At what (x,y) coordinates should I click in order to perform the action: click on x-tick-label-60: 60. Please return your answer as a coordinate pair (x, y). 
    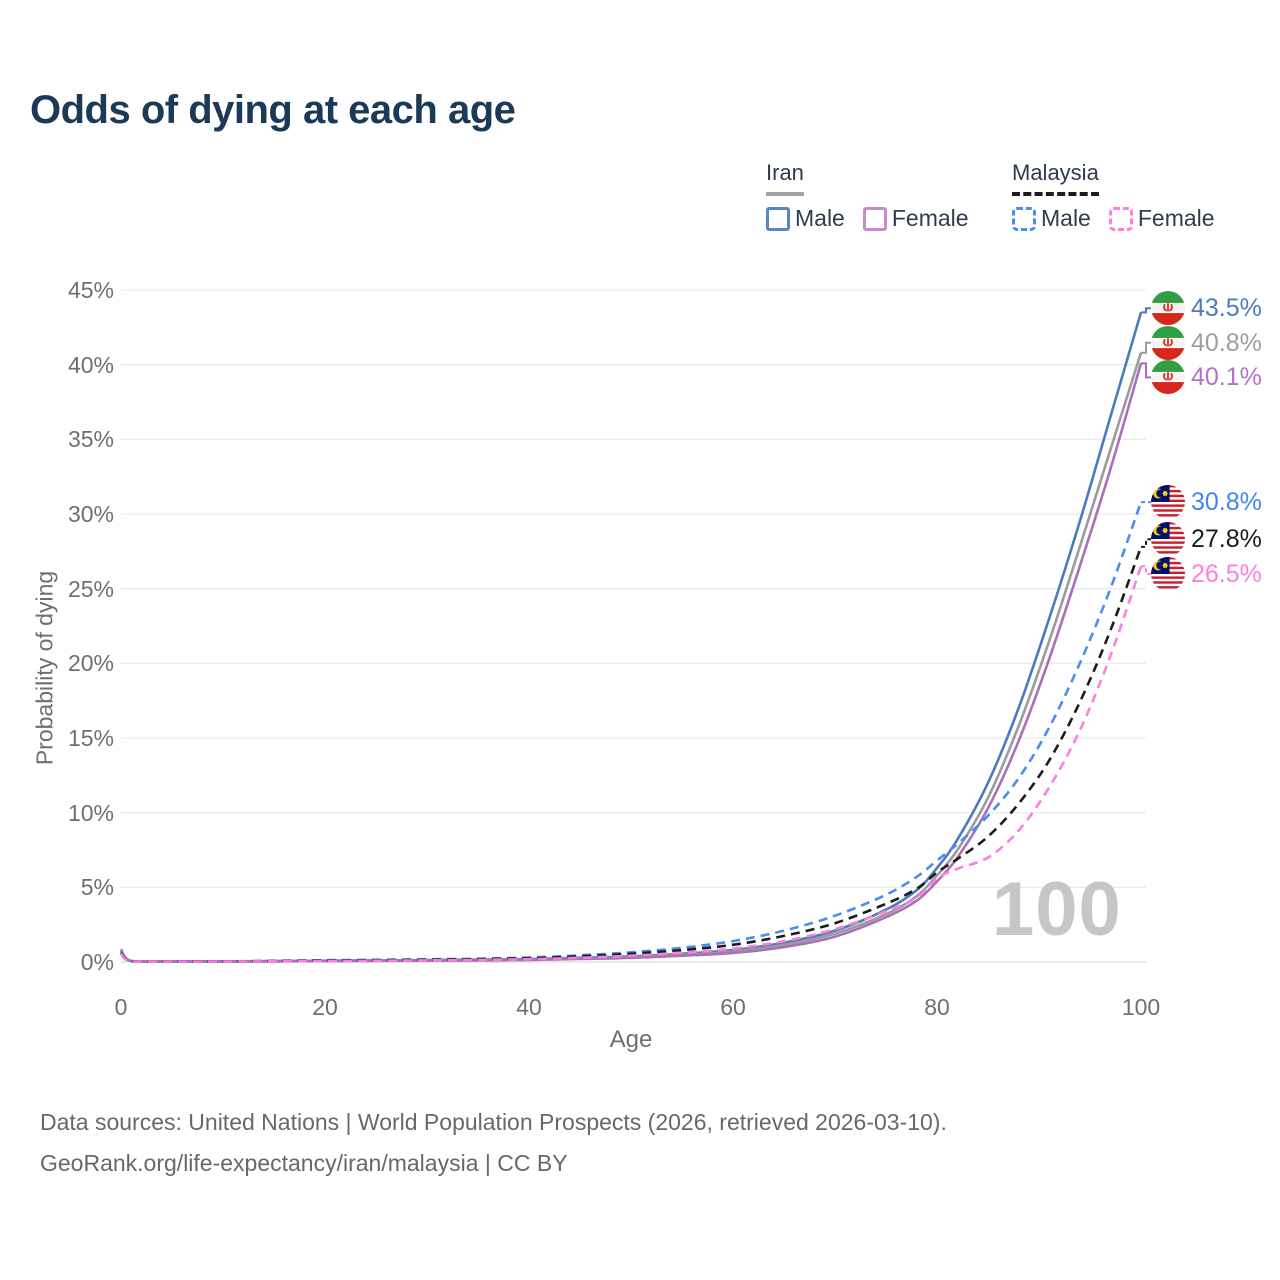
    Looking at the image, I should click on (733, 1007).